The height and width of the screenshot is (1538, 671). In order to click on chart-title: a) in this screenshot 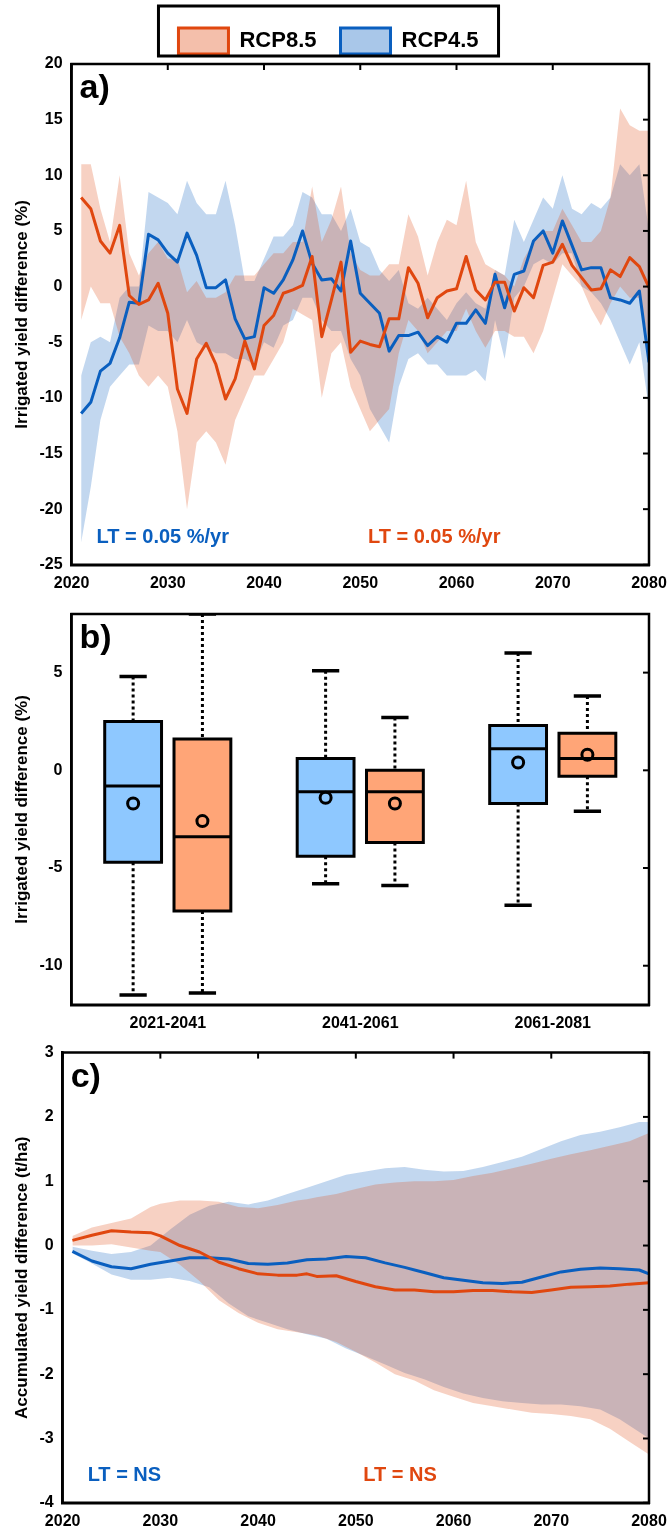, I will do `click(94, 86)`.